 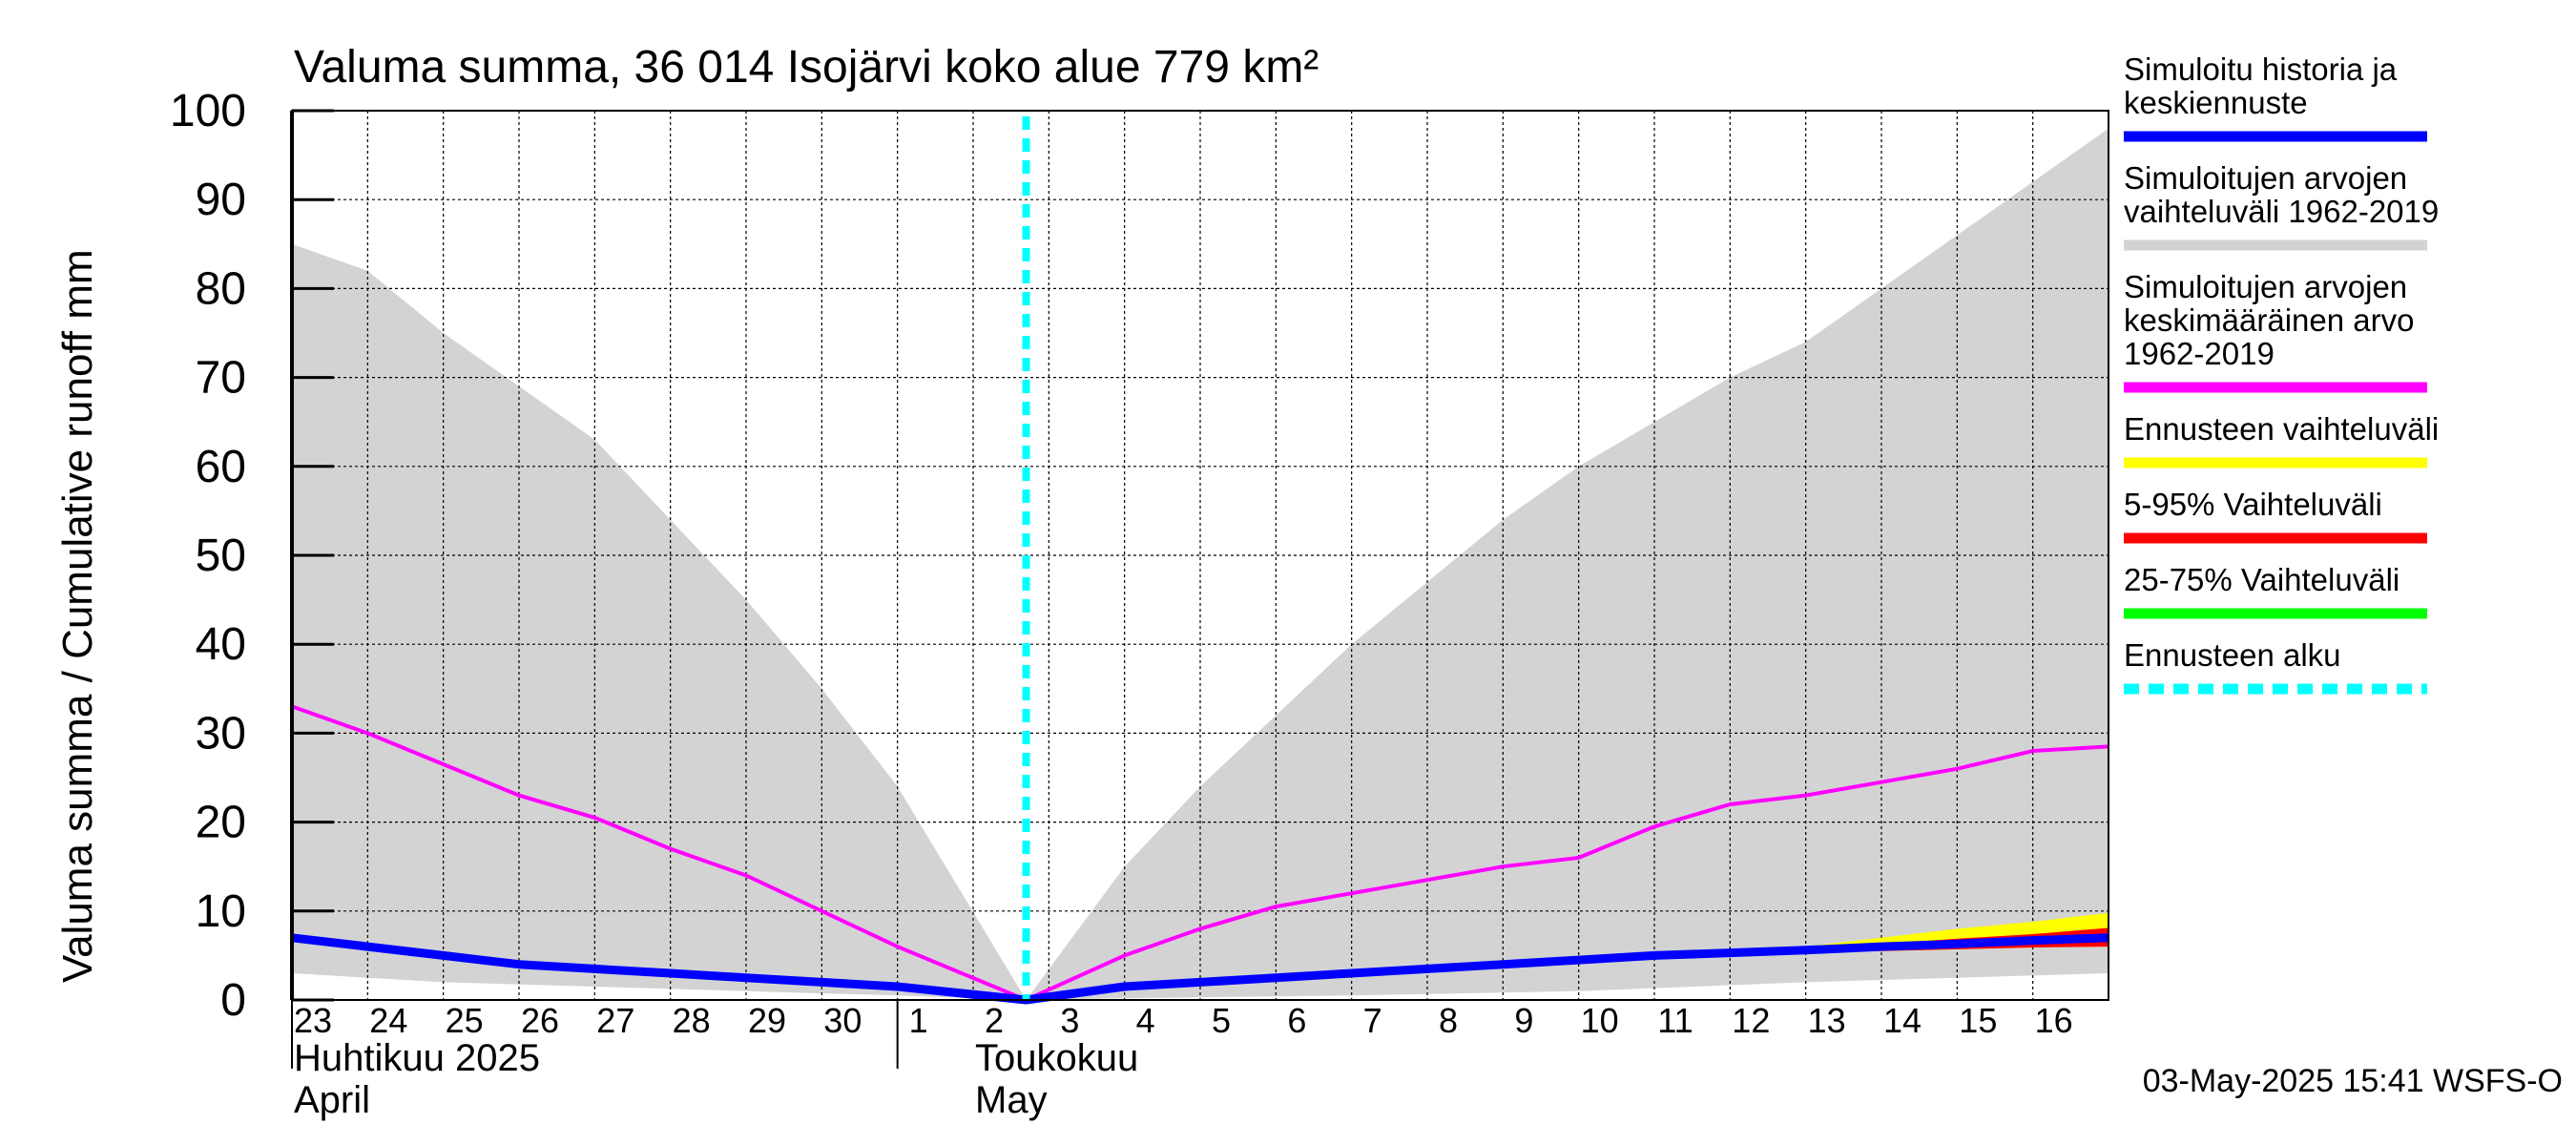 What do you see at coordinates (1372, 1021) in the screenshot?
I see `x-tick-label: 7` at bounding box center [1372, 1021].